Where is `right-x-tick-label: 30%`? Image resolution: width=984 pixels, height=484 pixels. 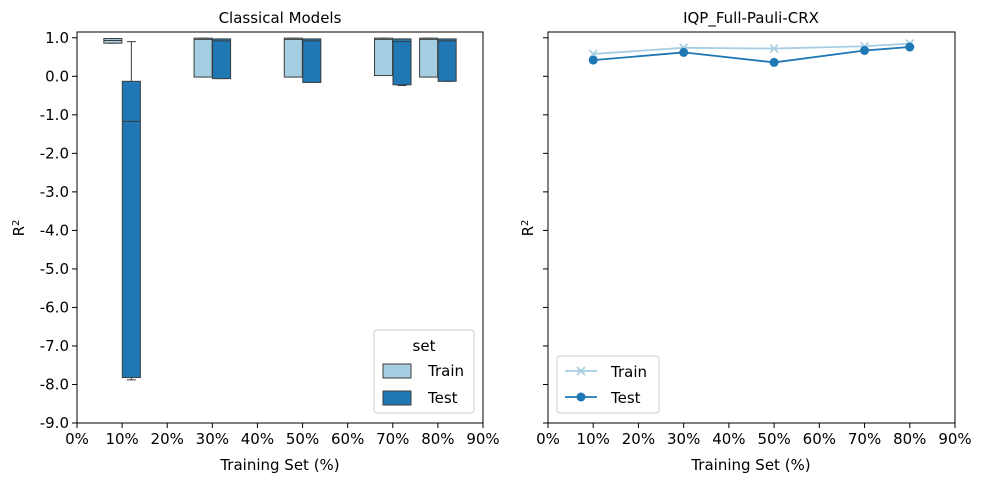 right-x-tick-label: 30% is located at coordinates (683, 439).